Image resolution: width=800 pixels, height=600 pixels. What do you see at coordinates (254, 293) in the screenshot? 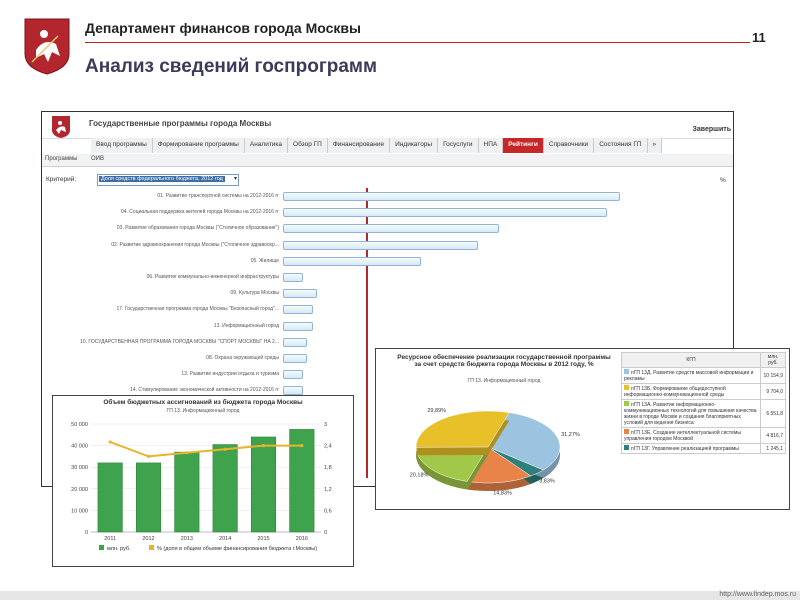
I see `rating-category-label: 09. Культура Москвы` at bounding box center [254, 293].